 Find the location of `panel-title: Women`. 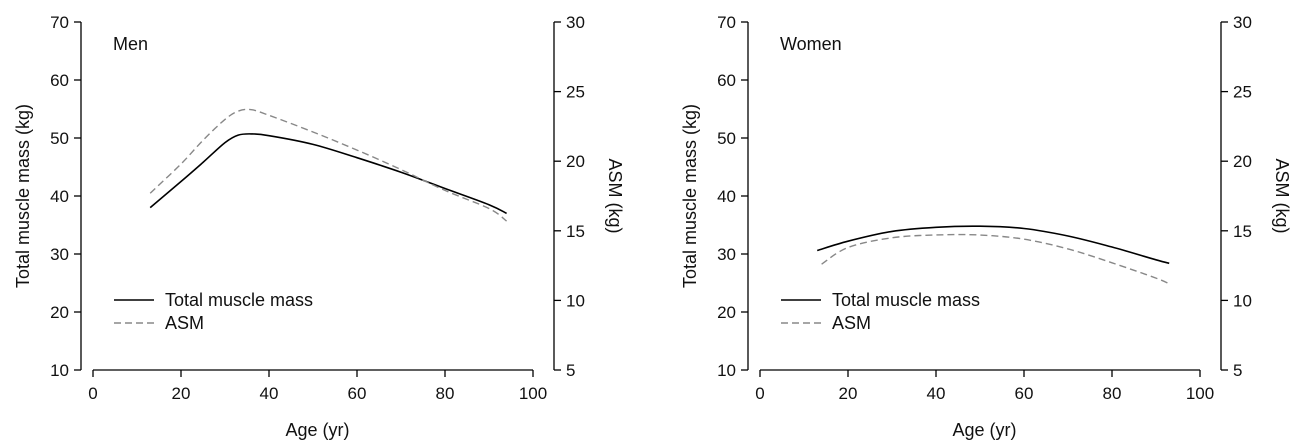

panel-title: Women is located at coordinates (811, 44).